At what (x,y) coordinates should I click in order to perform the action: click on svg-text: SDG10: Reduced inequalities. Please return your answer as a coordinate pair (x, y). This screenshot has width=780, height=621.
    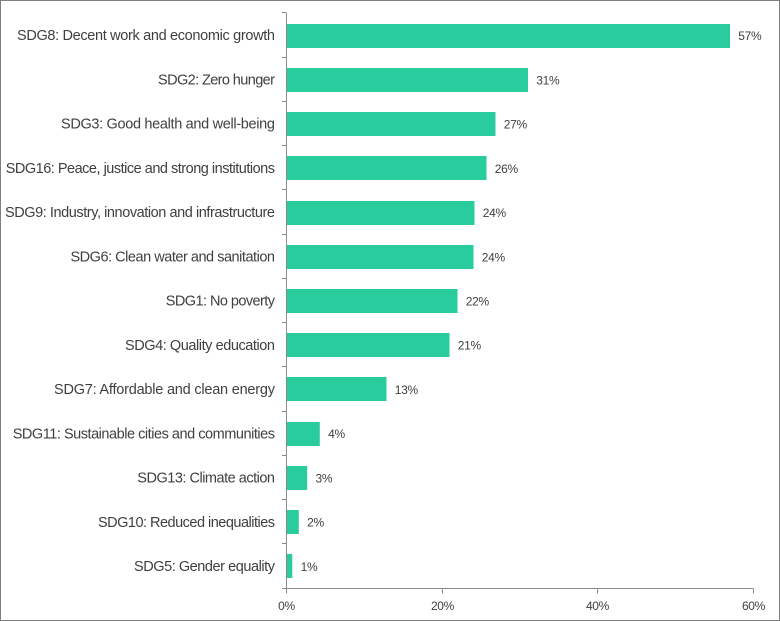
    Looking at the image, I should click on (186, 522).